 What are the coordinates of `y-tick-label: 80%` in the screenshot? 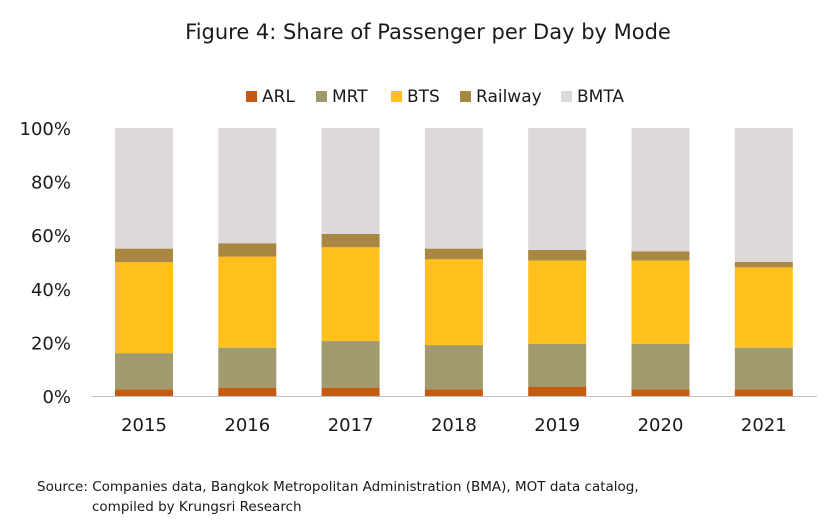 It's located at (51, 183).